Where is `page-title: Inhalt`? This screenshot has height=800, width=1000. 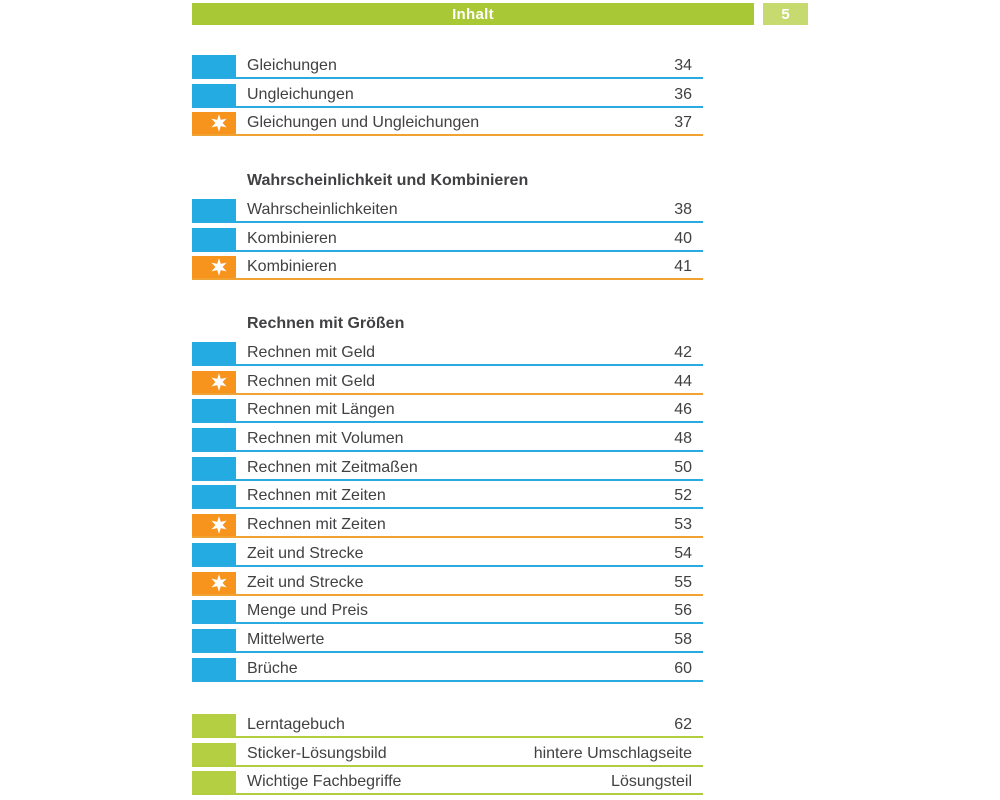
page-title: Inhalt is located at coordinates (473, 14).